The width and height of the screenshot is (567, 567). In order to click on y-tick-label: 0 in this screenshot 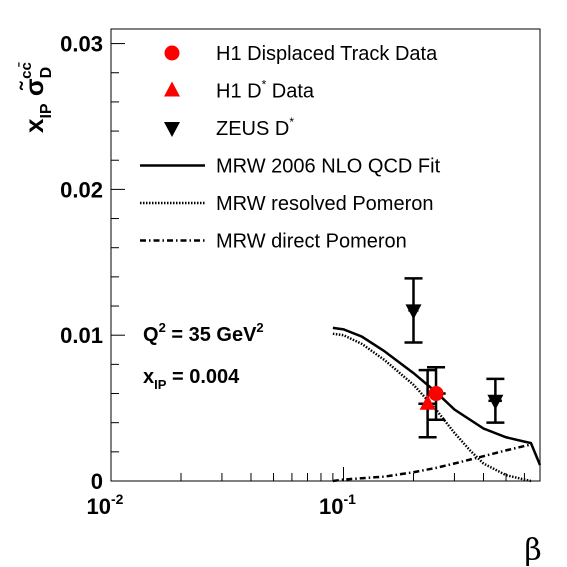, I will do `click(97, 481)`.